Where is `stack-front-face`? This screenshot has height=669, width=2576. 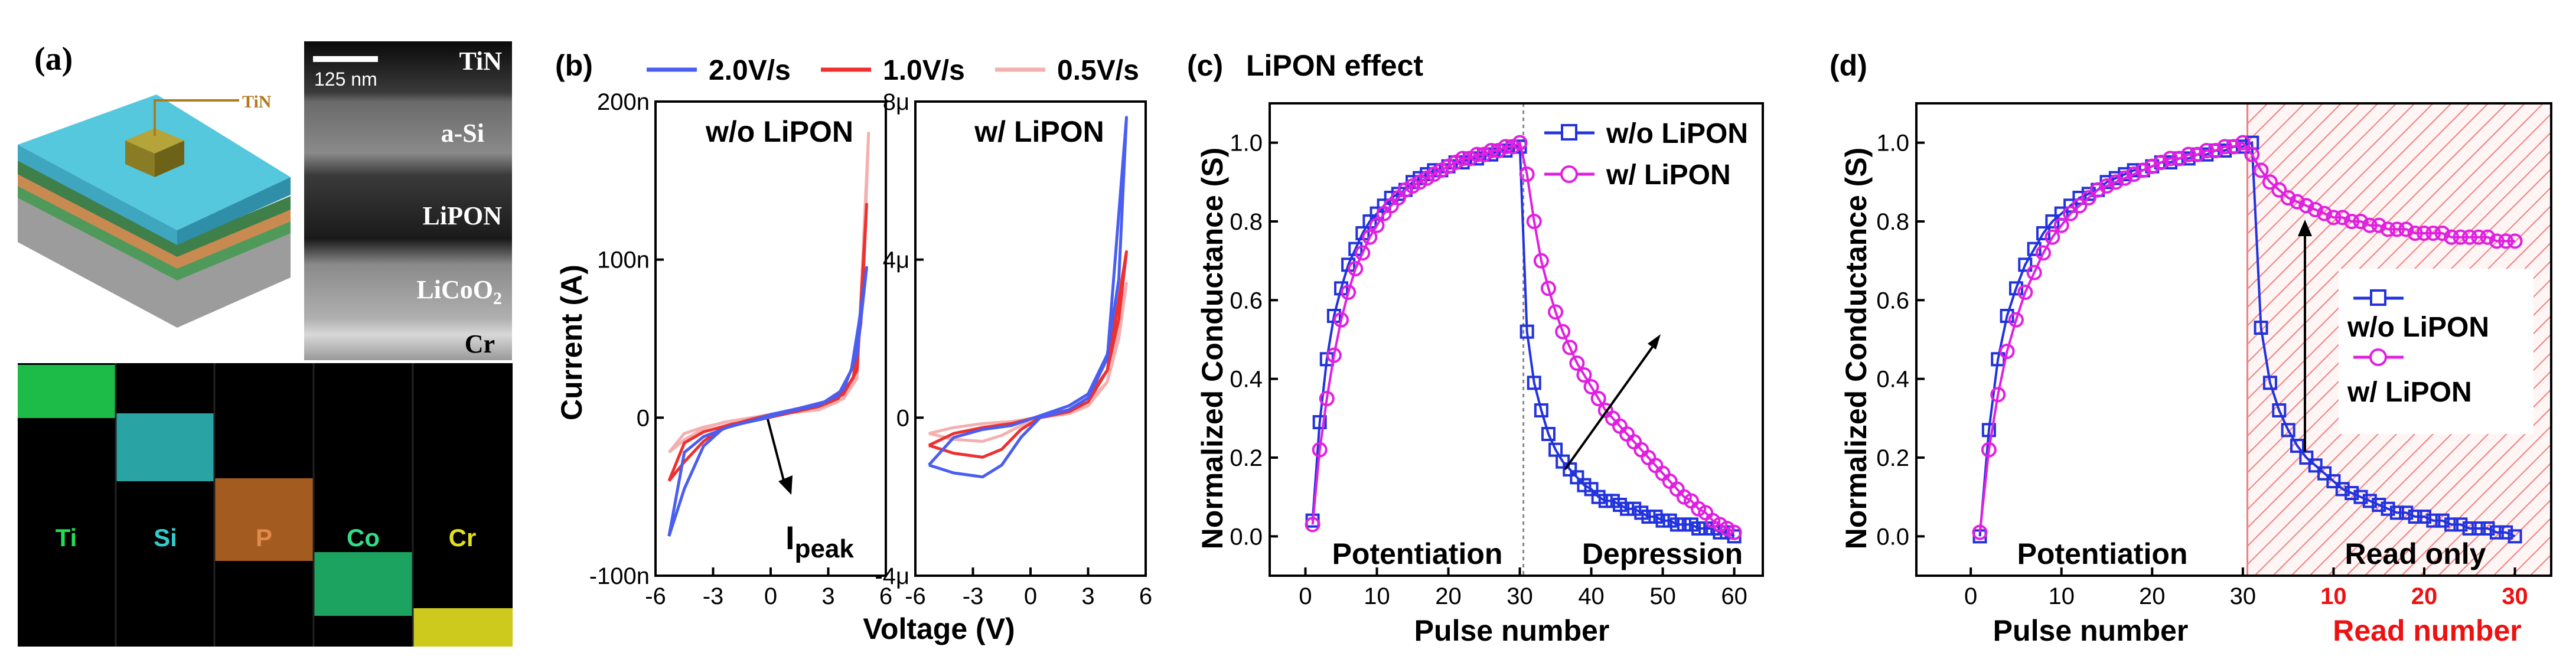
stack-front-face is located at coordinates (98, 195).